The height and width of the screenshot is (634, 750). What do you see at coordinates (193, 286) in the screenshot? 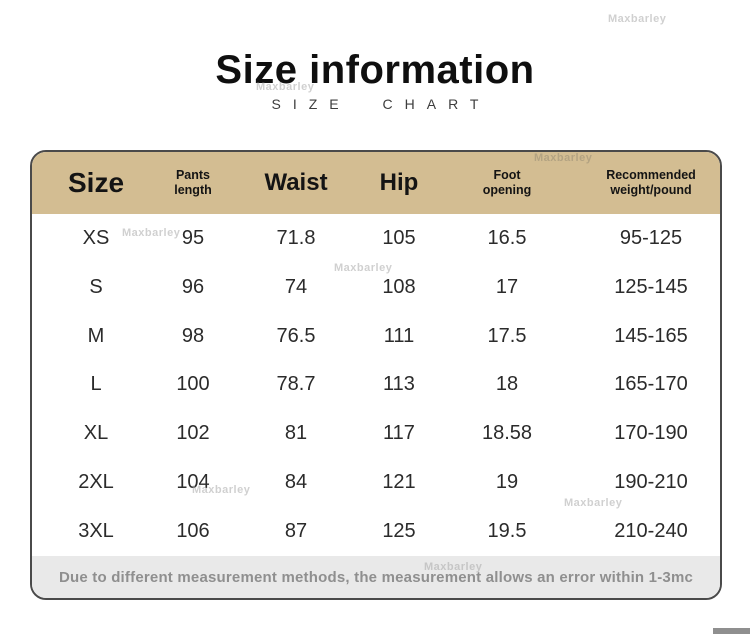
I see `cell-pants-length: 96` at bounding box center [193, 286].